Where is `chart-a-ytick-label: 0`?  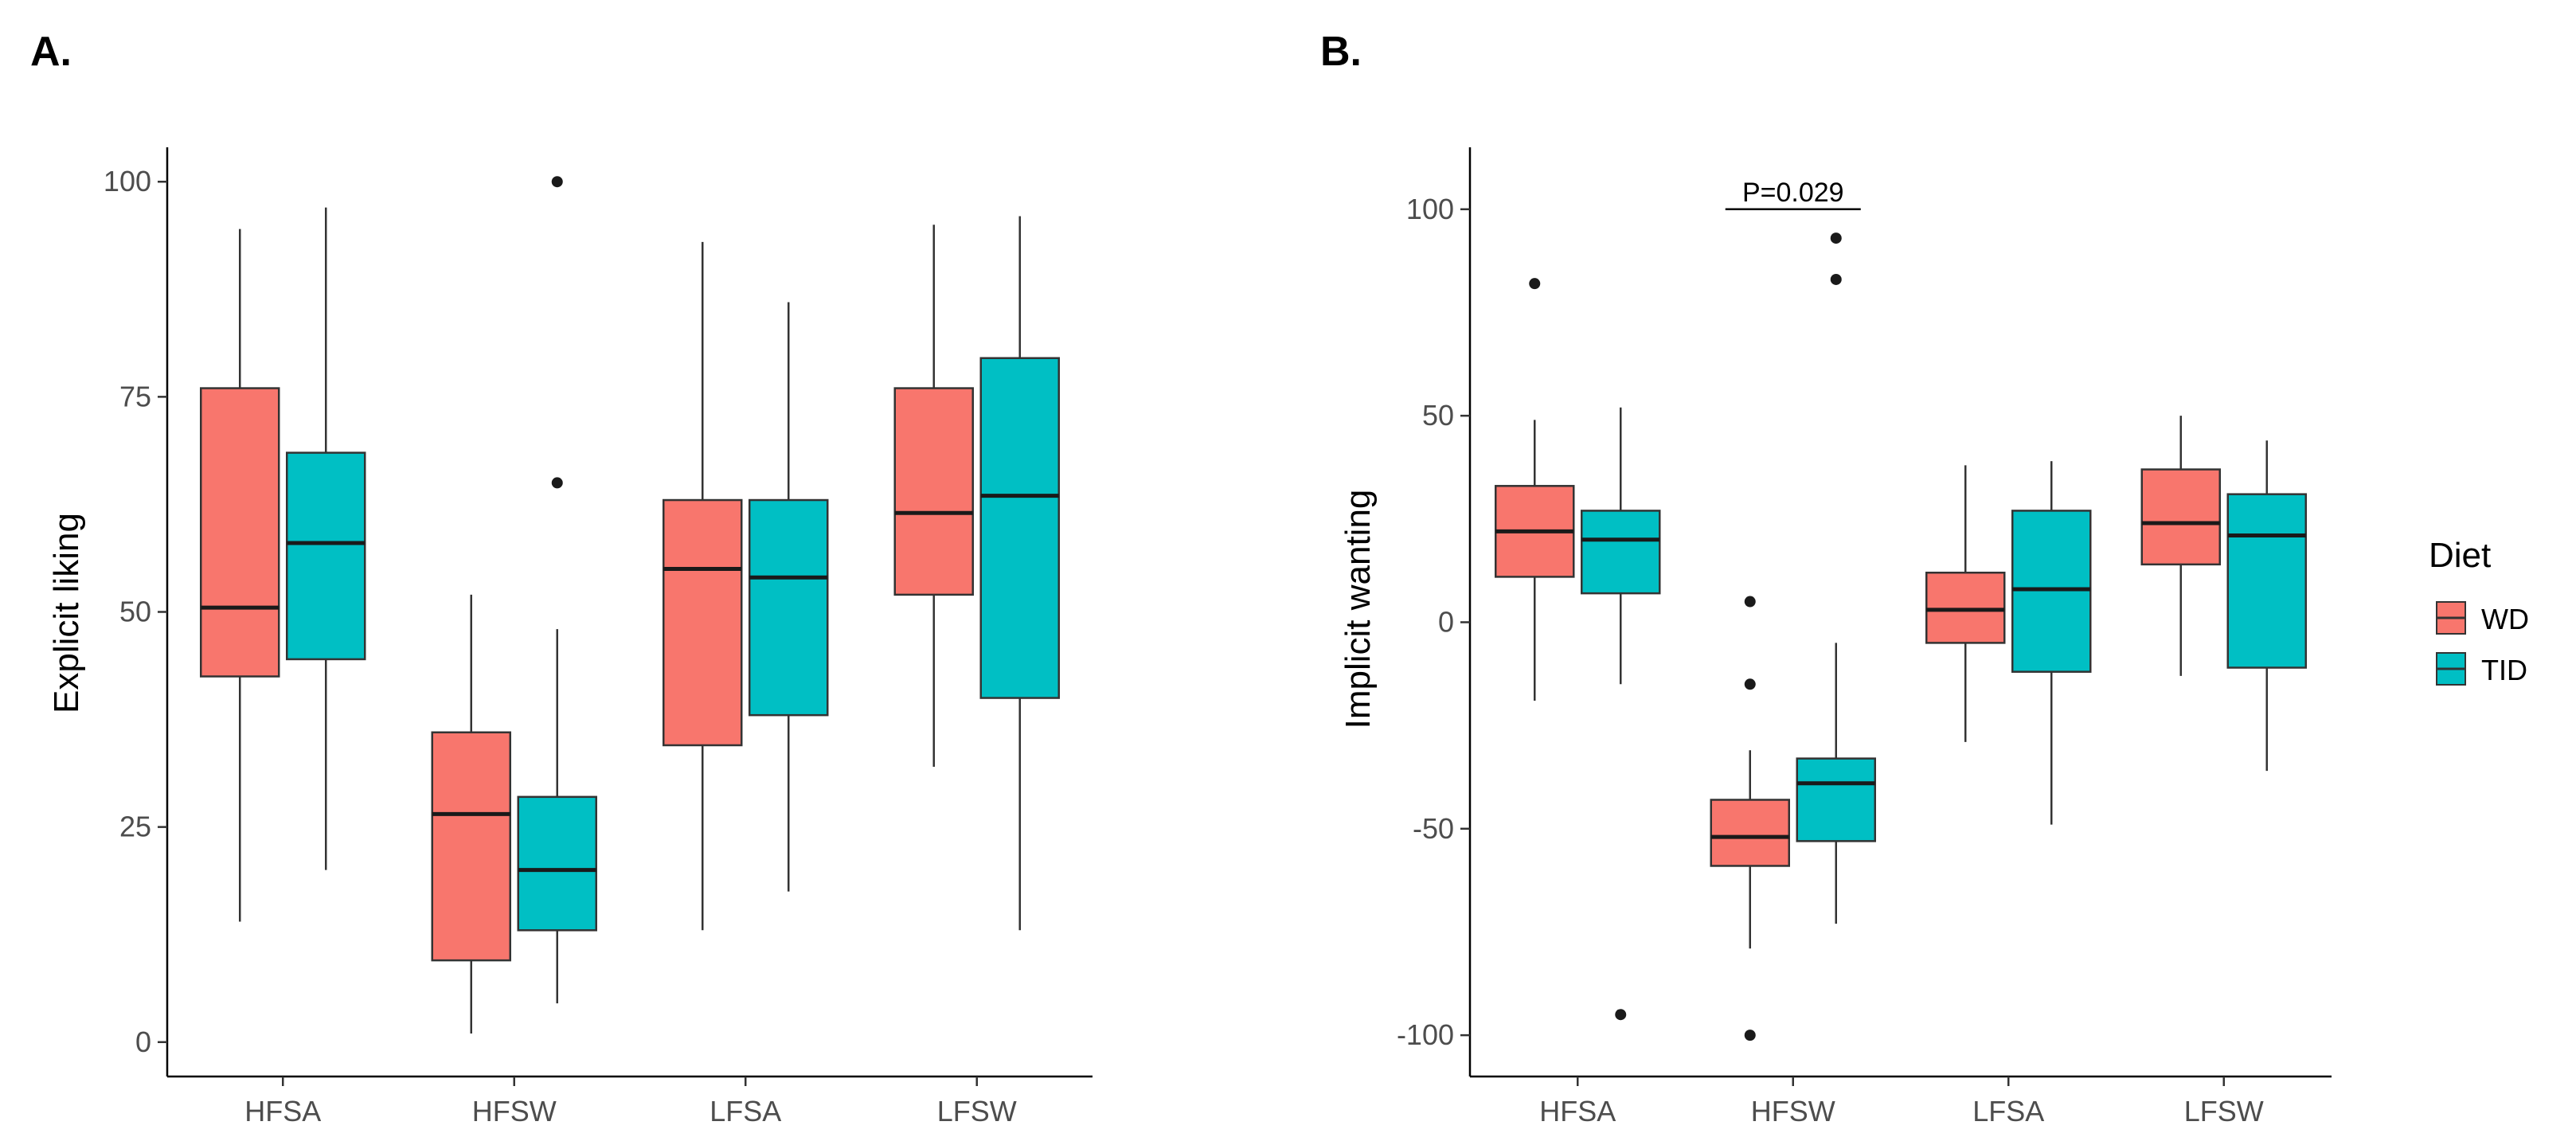
chart-a-ytick-label: 0 is located at coordinates (143, 1042).